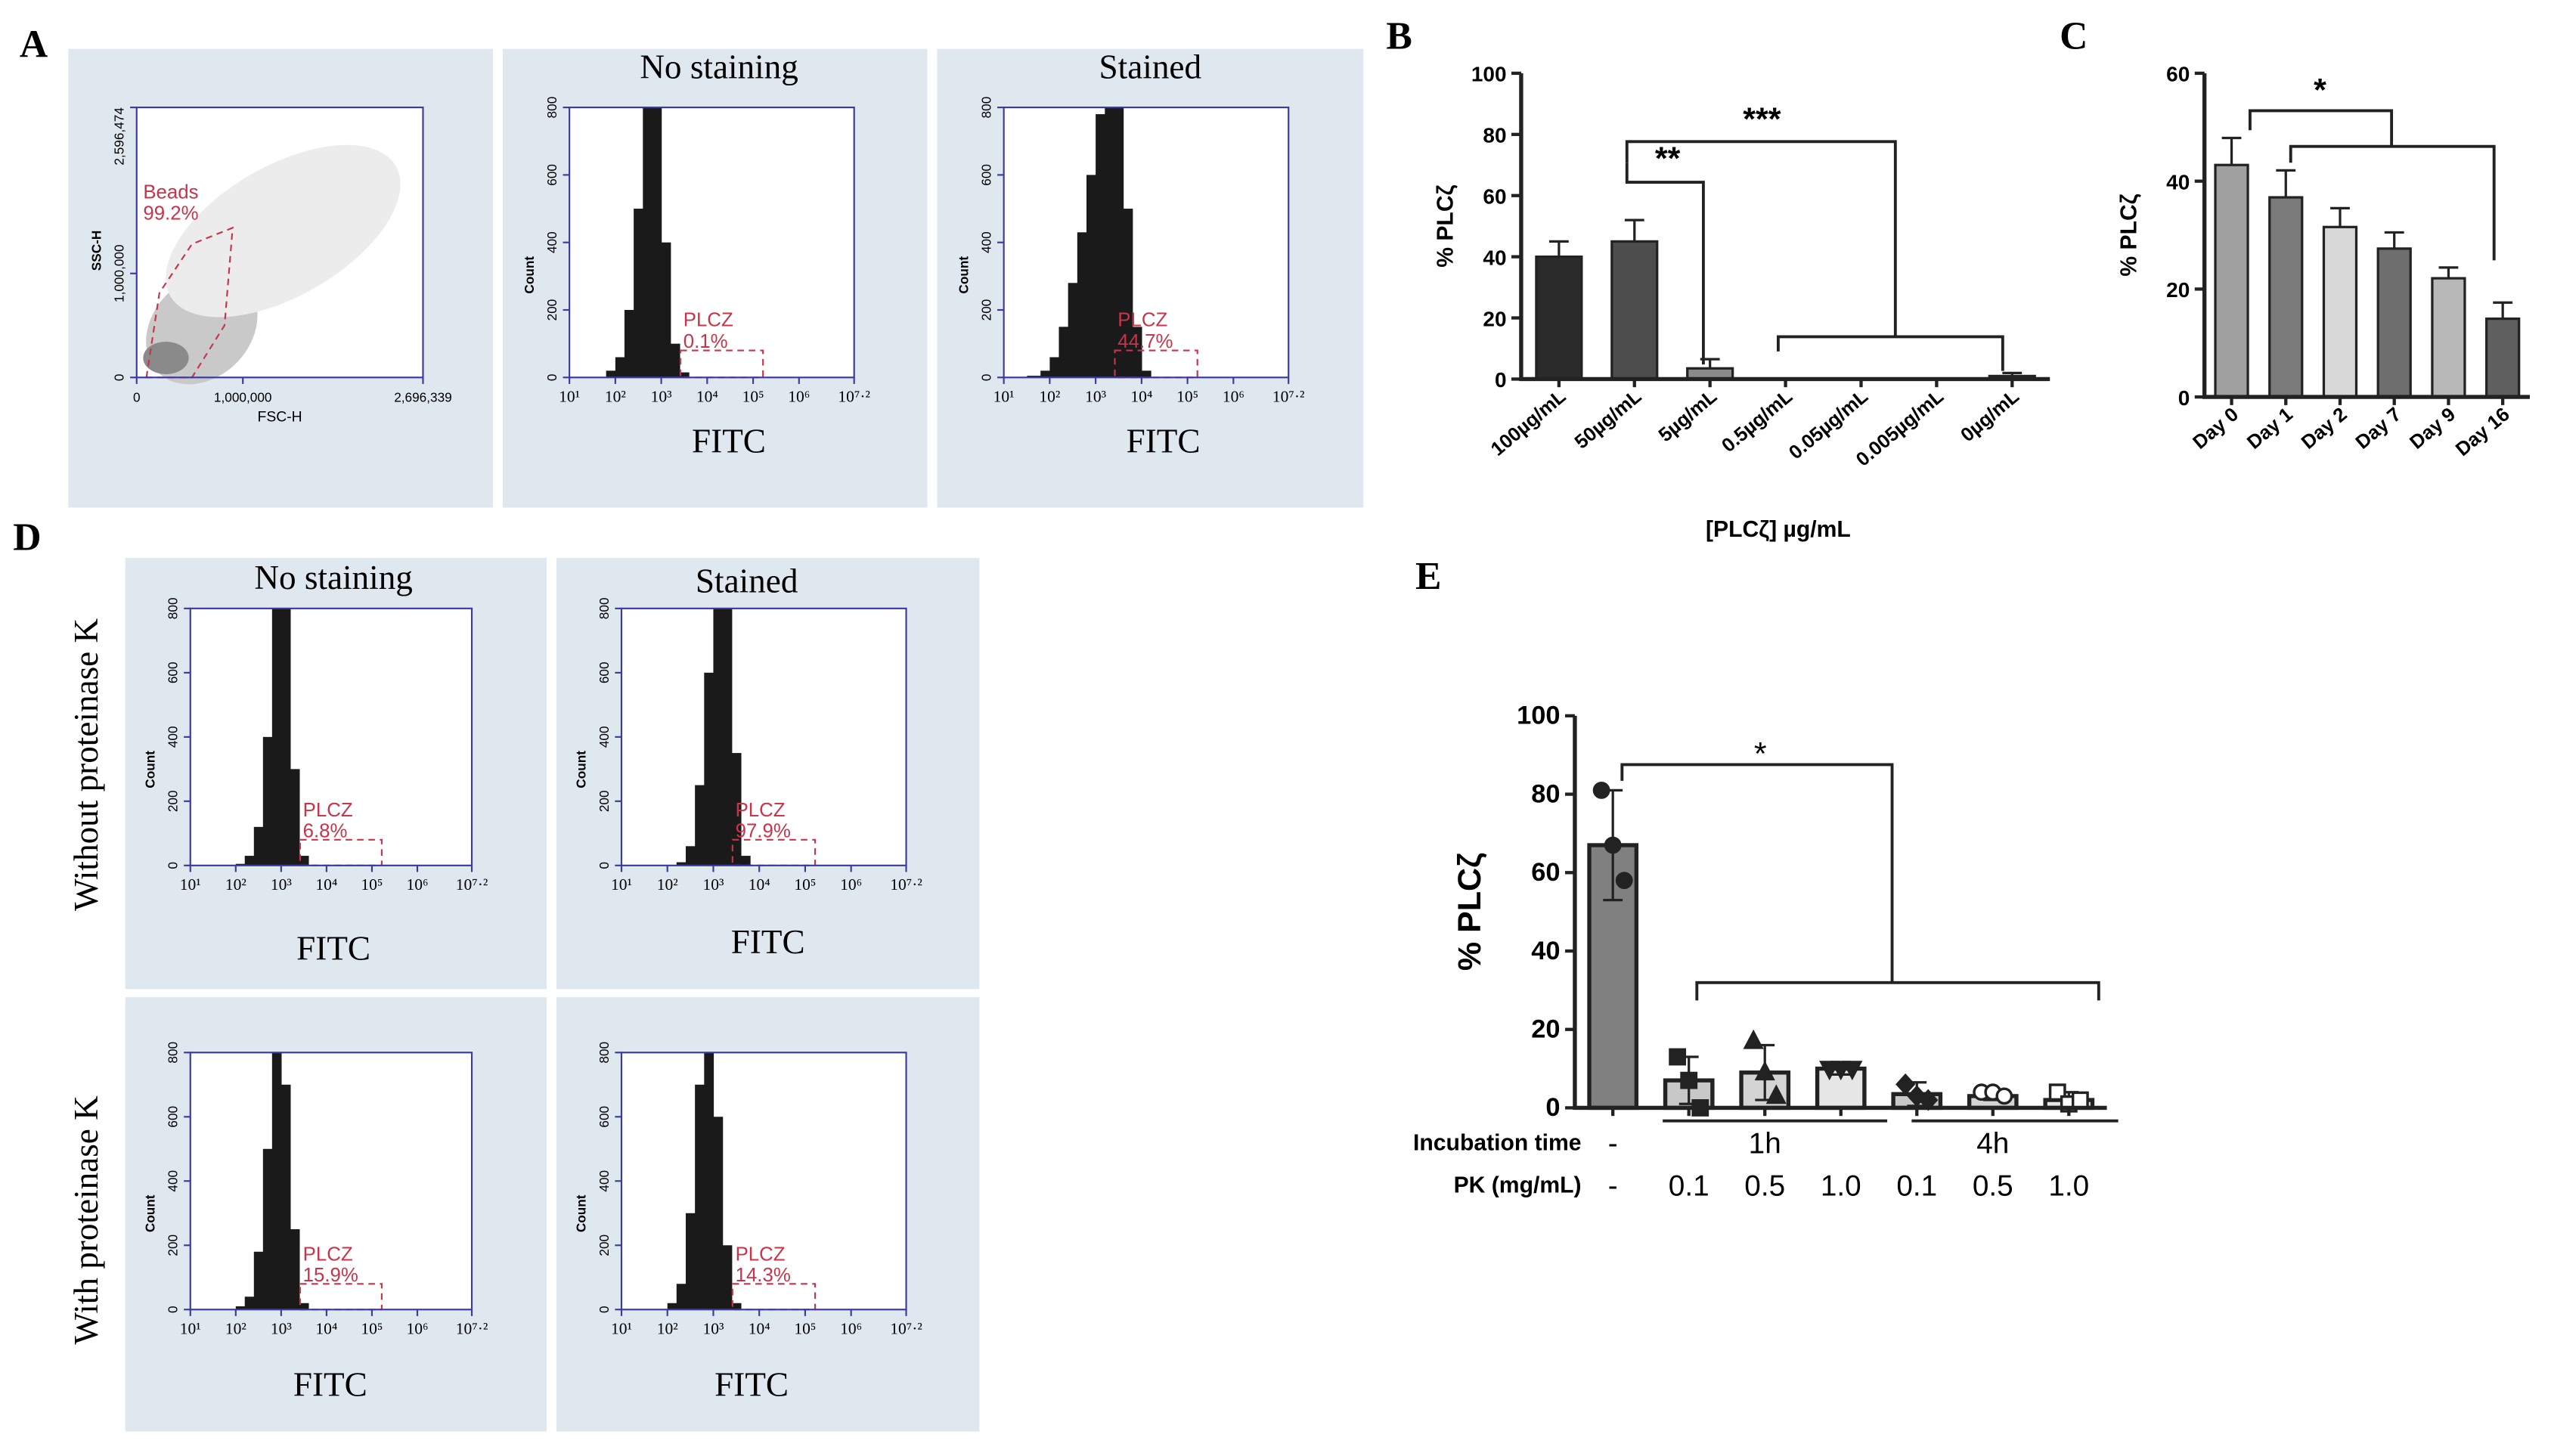 This screenshot has width=2551, height=1456. I want to click on y-tick-label: 60, so click(1545, 872).